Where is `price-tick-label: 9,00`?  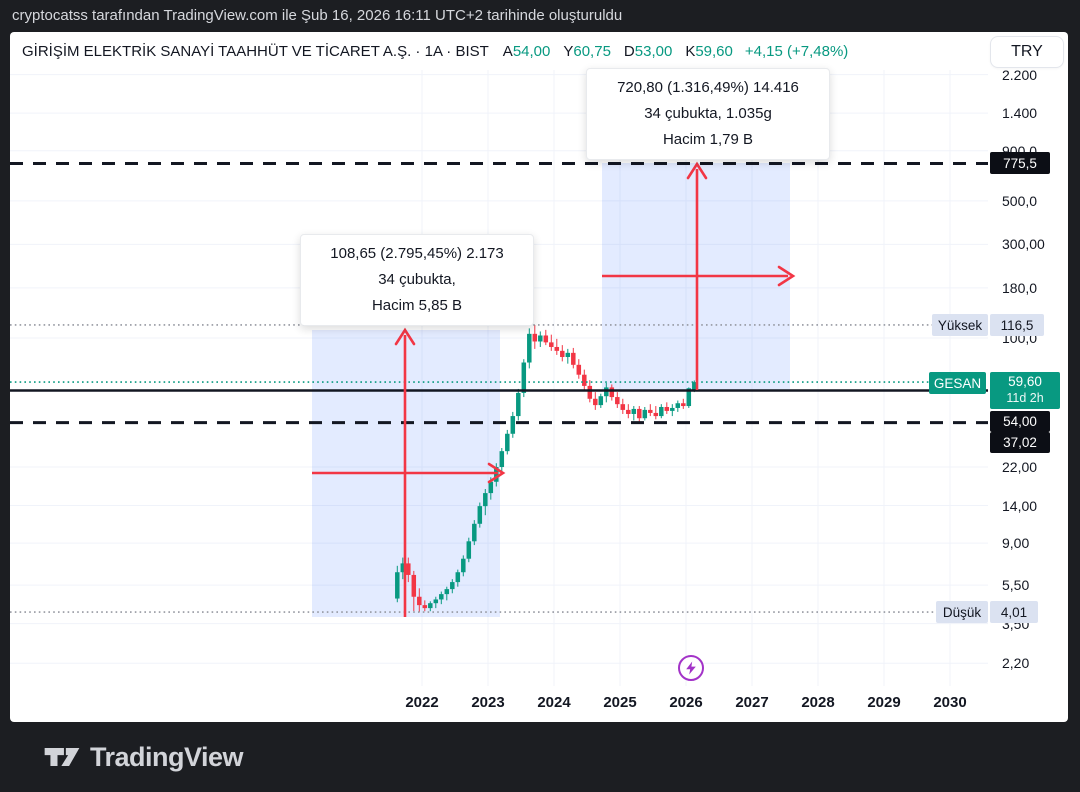
price-tick-label: 9,00 is located at coordinates (1016, 543).